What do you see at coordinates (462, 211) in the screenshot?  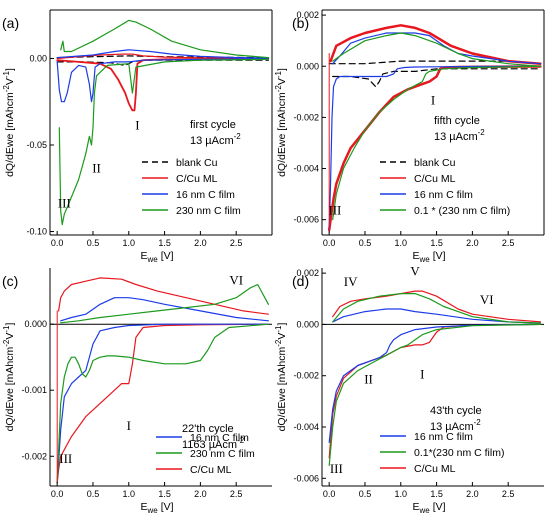 I see `legend-label: 0.1 * (230 nm C film)` at bounding box center [462, 211].